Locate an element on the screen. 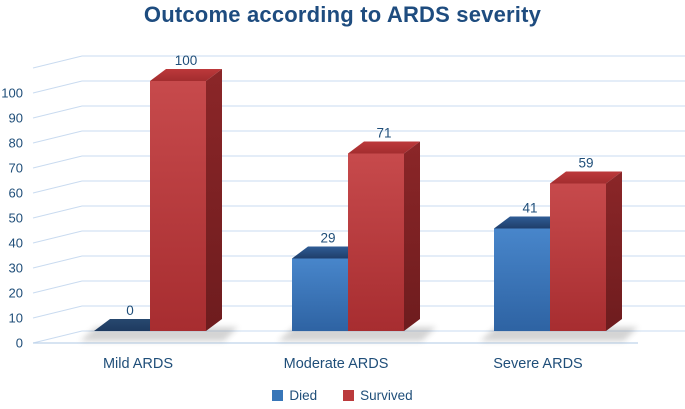  bar-survived-severe-ards: 59 is located at coordinates (586, 243).